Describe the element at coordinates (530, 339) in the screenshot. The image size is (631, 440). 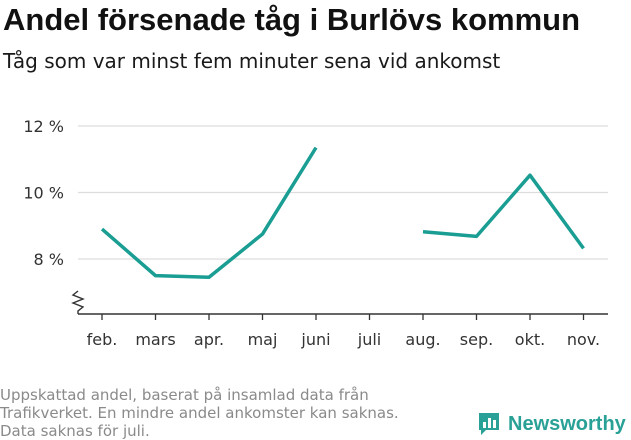
I see `x-tick-label: okt.` at that location.